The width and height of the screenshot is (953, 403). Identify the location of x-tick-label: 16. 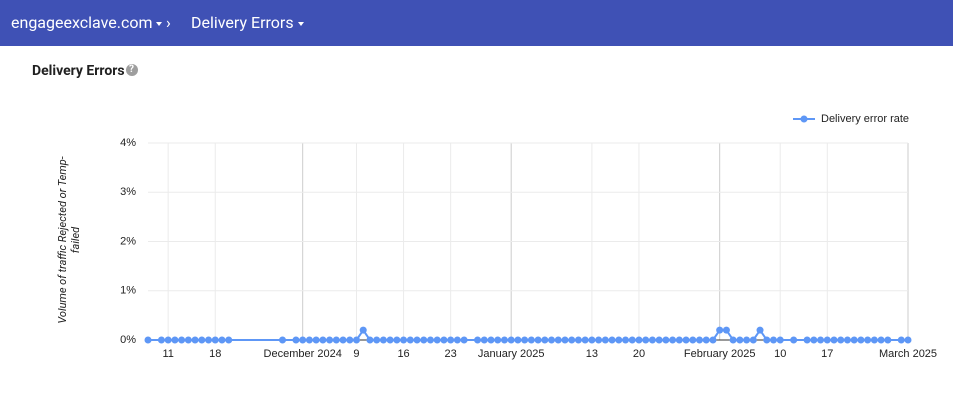
(403, 354).